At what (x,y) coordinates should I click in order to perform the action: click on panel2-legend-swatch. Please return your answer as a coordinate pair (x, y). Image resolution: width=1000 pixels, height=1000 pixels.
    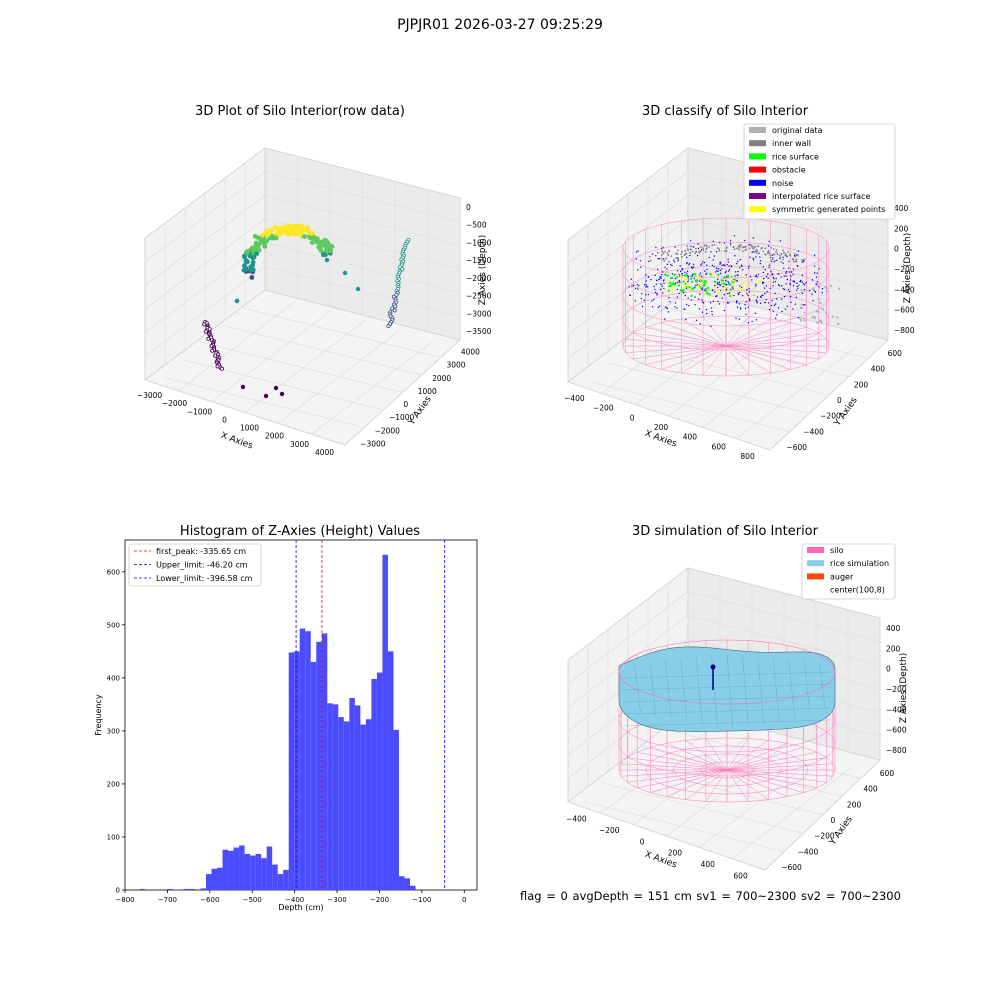
    Looking at the image, I should click on (757, 169).